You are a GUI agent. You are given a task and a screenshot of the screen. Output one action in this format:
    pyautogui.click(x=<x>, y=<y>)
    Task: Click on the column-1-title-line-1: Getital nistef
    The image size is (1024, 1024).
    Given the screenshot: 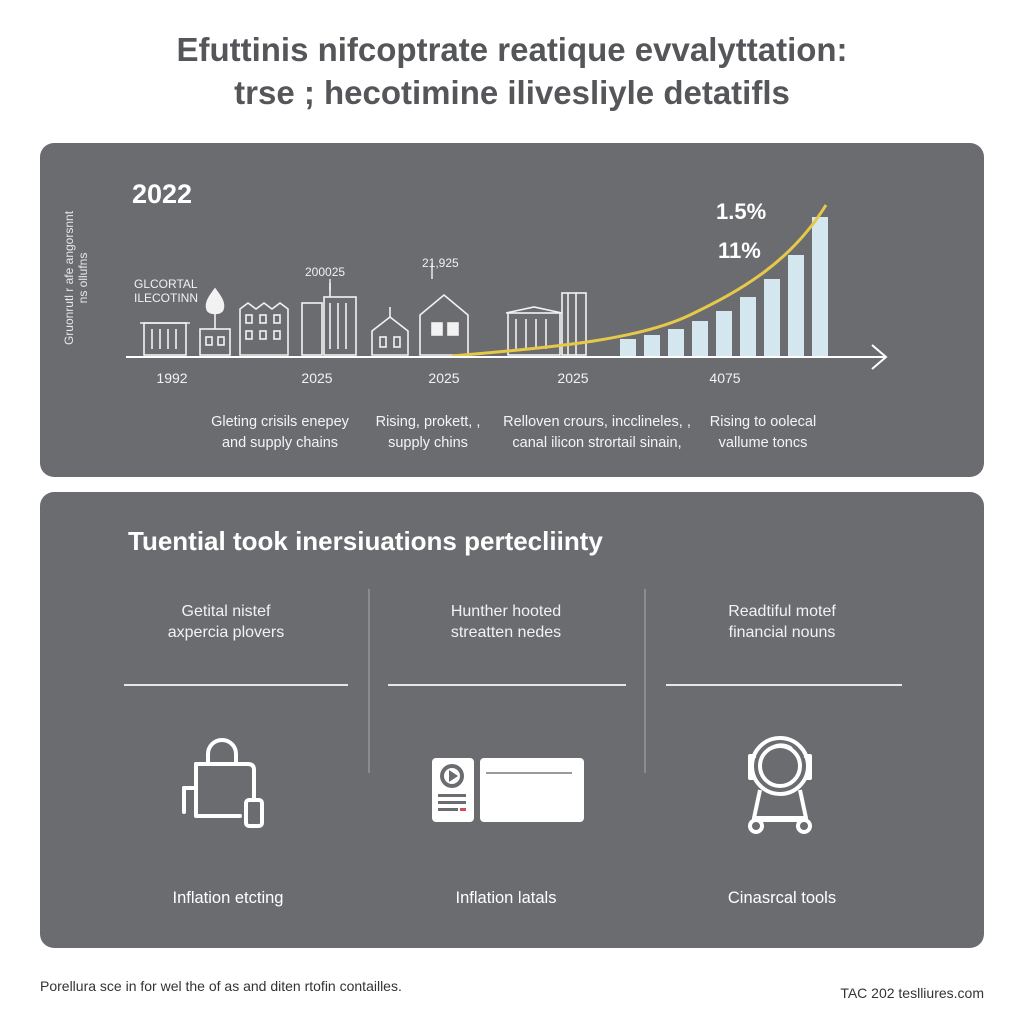 What is the action you would take?
    pyautogui.click(x=226, y=611)
    